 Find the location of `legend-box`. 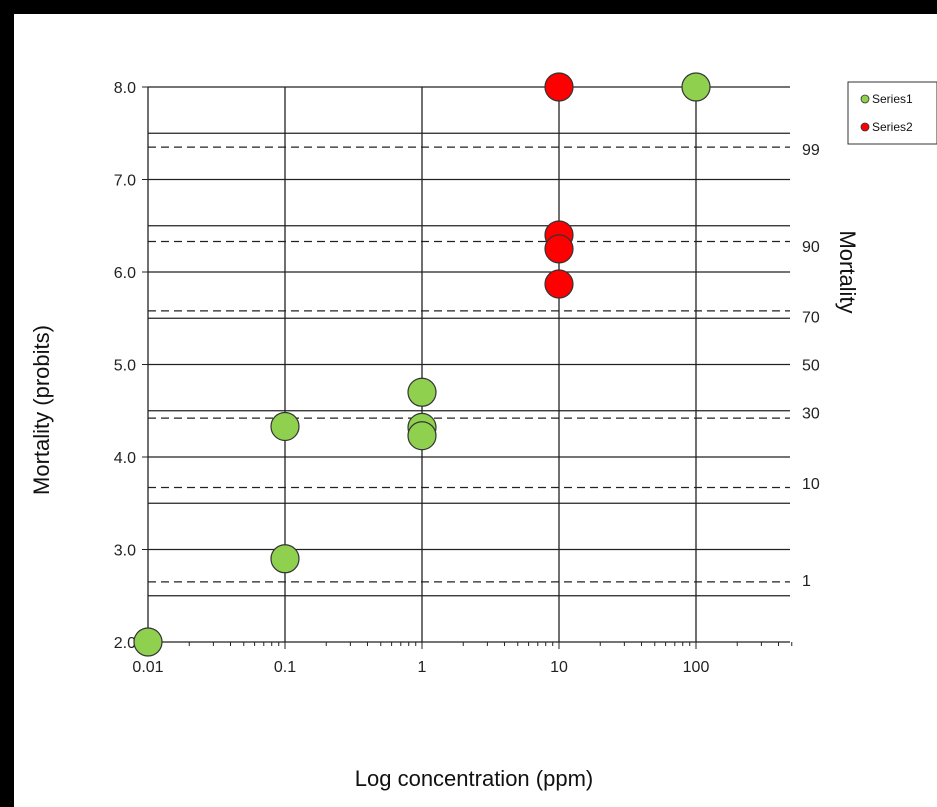

legend-box is located at coordinates (892, 113).